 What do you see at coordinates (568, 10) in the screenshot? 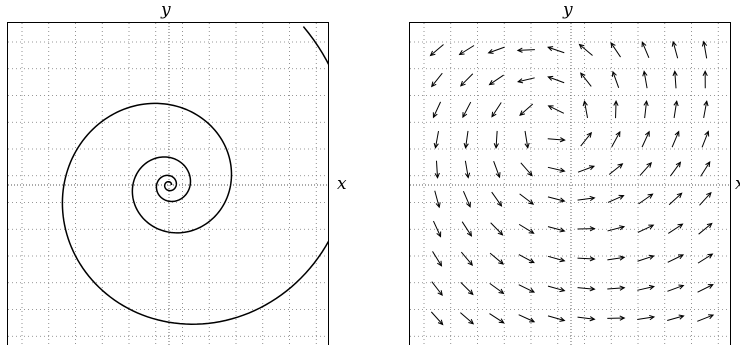
I see `right-y-axis-label: y` at bounding box center [568, 10].